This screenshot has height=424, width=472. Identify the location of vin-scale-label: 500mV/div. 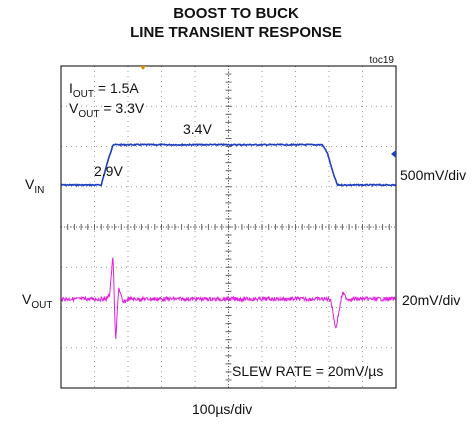
(433, 175).